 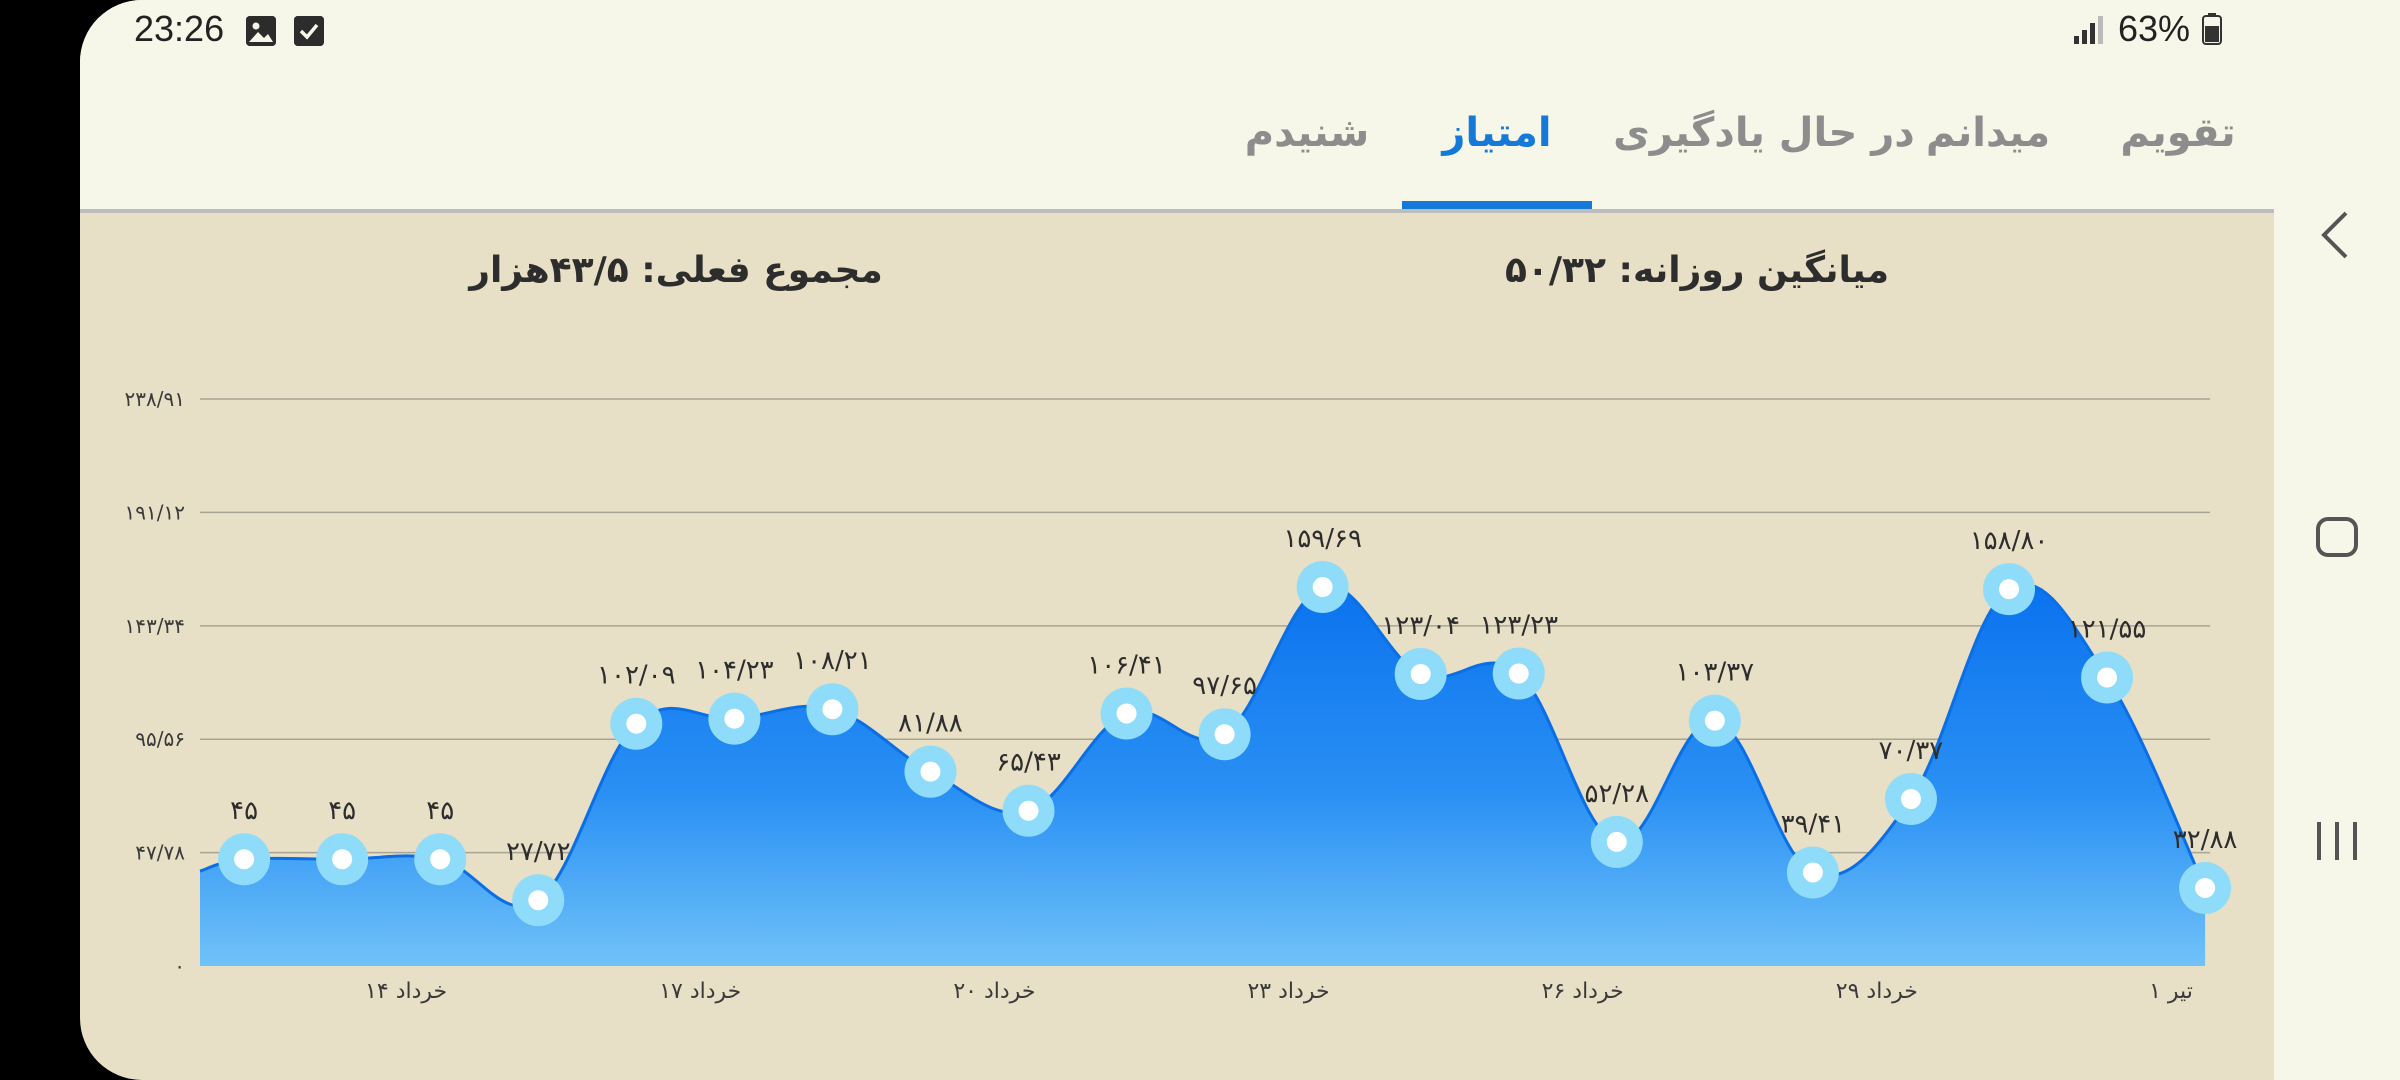 What do you see at coordinates (2088, 30) in the screenshot?
I see `signal-icon` at bounding box center [2088, 30].